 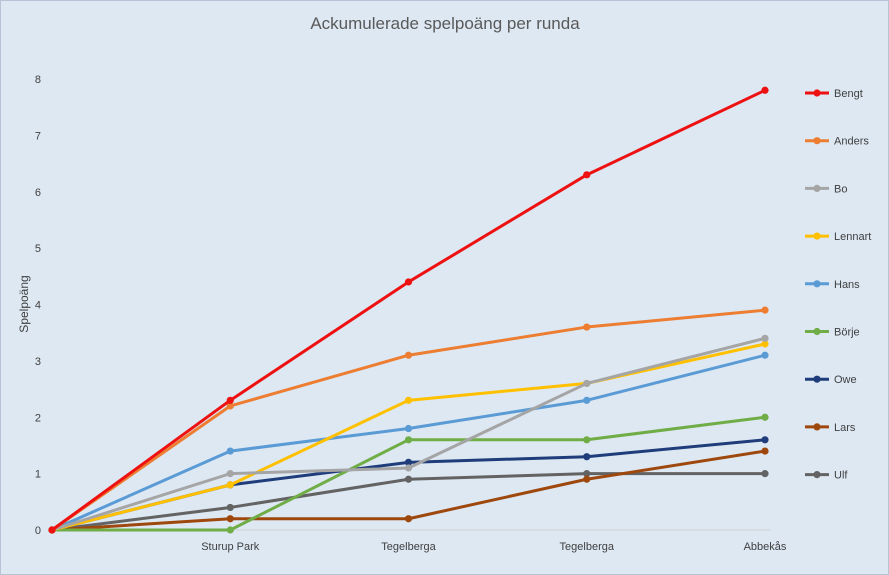 I want to click on y-axis-label: Spelpoäng, so click(x=24, y=303).